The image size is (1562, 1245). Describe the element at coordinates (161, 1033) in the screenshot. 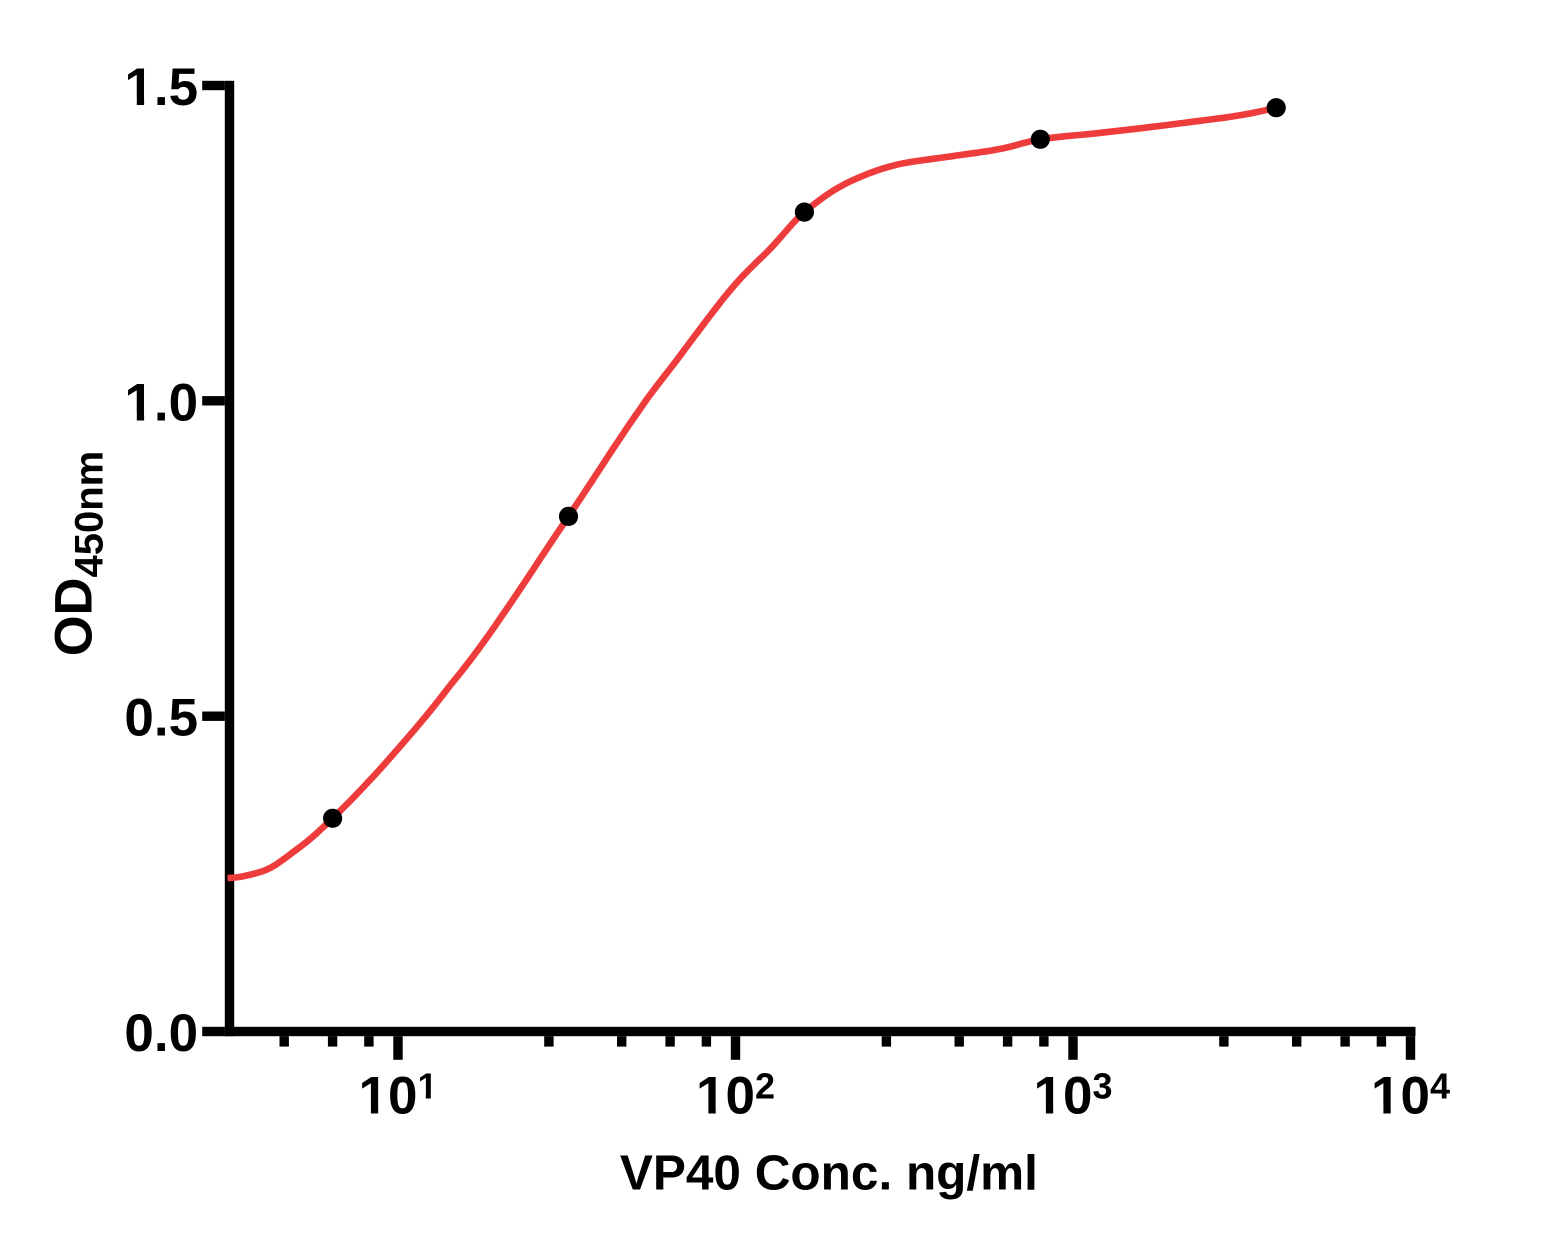

I see `svg-text: 0.0` at that location.